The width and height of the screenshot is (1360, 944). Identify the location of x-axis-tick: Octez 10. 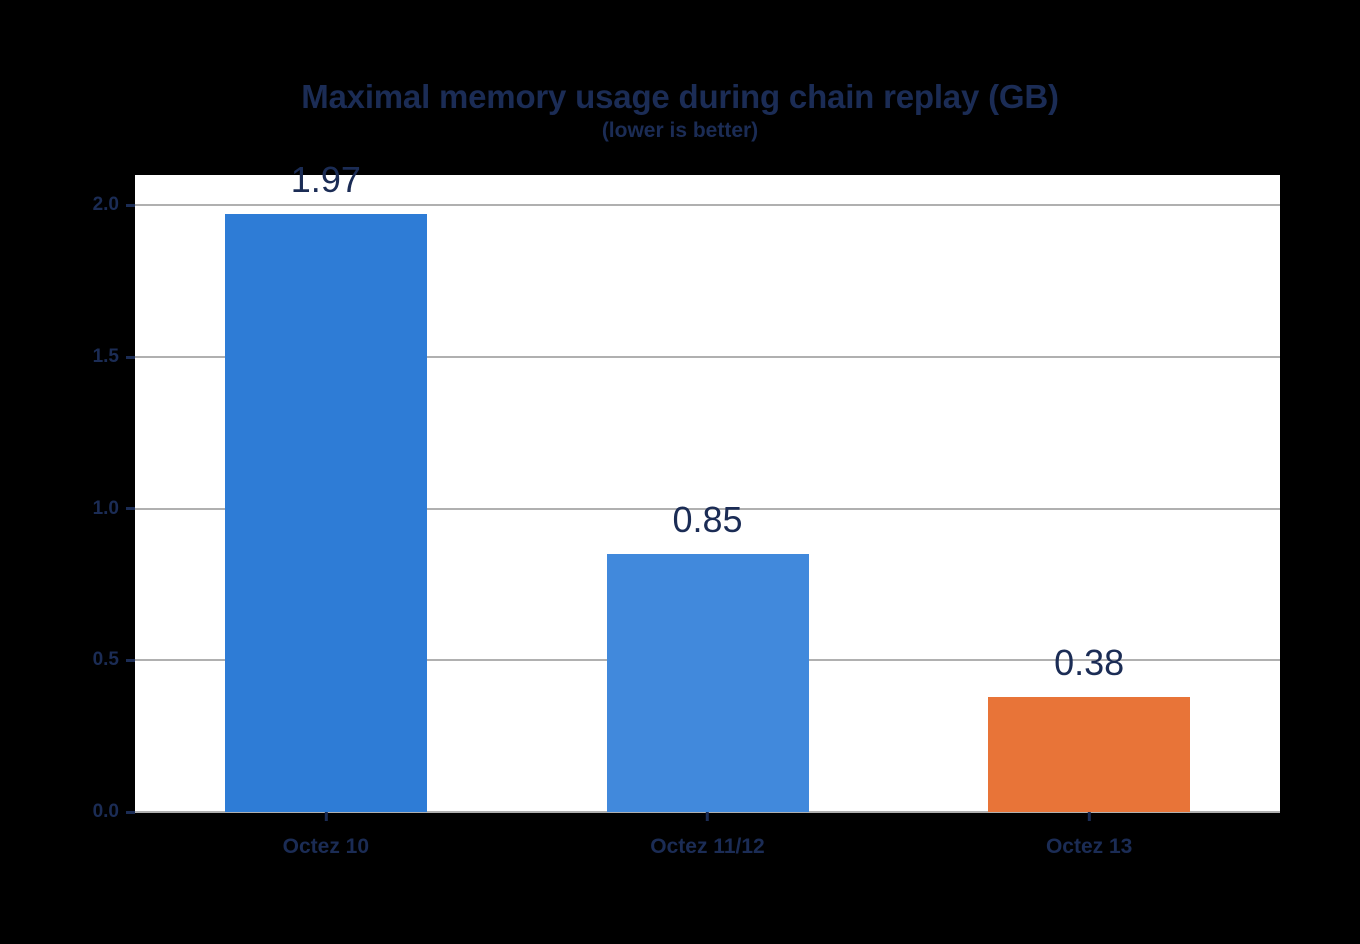
(326, 835).